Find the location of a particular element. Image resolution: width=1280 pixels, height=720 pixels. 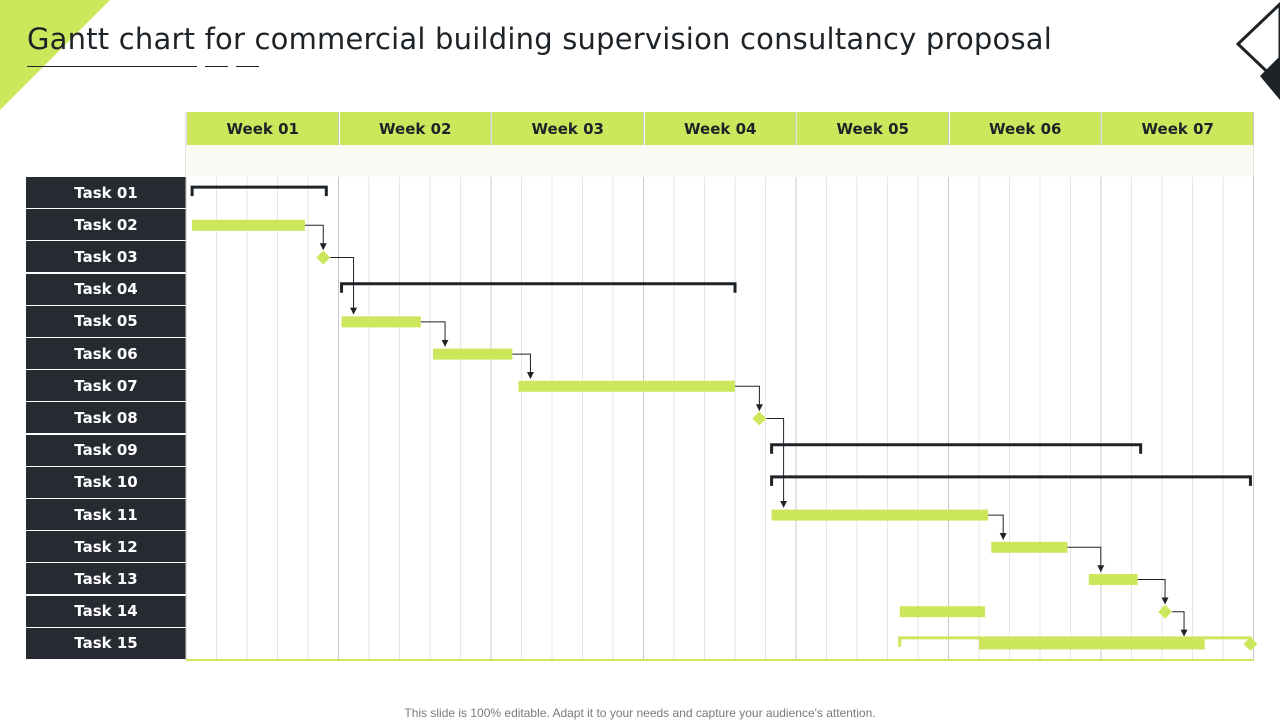

task-label: Task 11 is located at coordinates (106, 514).